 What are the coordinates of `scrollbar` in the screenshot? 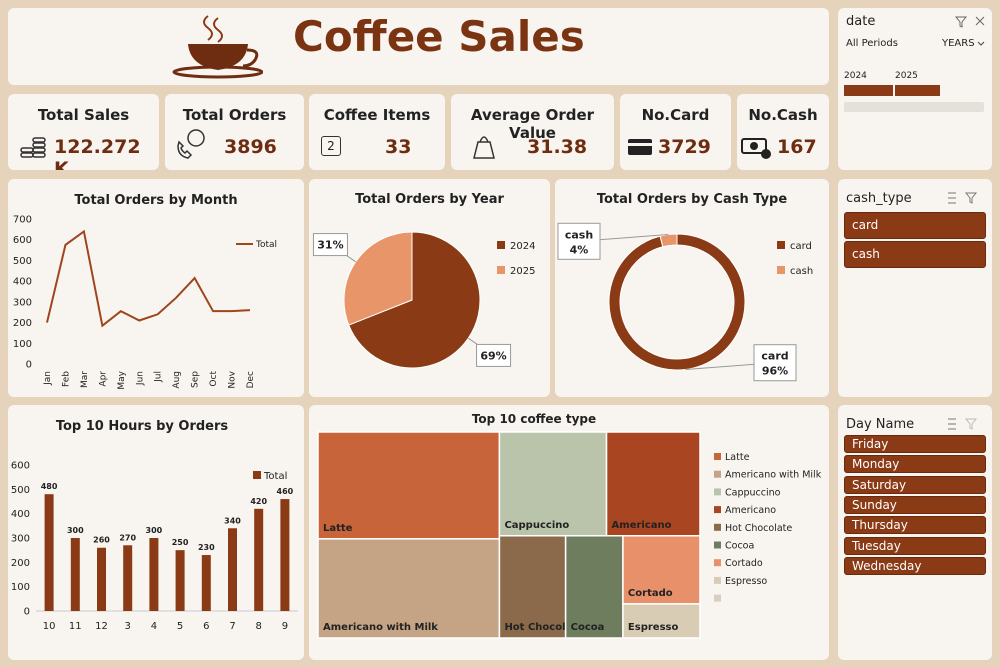 It's located at (914, 107).